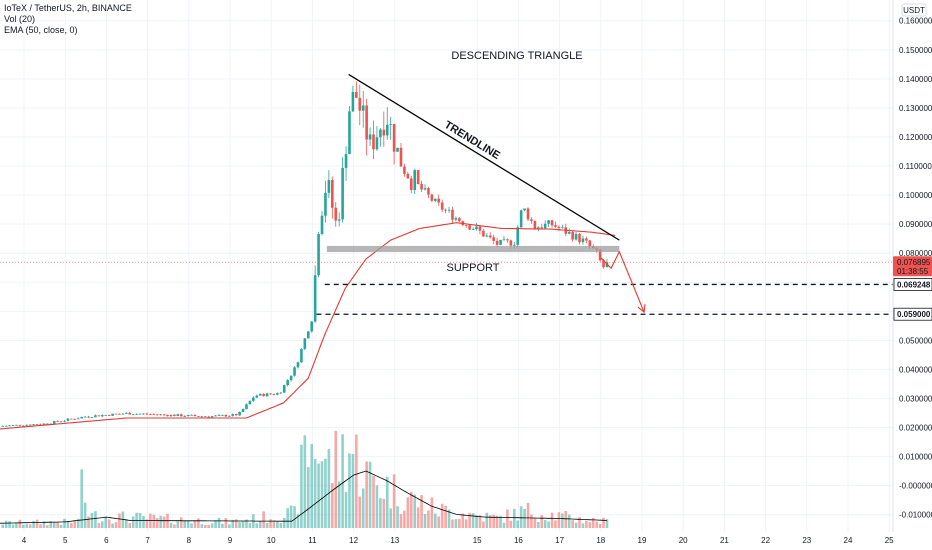 Image resolution: width=932 pixels, height=550 pixels. What do you see at coordinates (516, 56) in the screenshot?
I see `pattern-label: DESCENDING TRIANGLE` at bounding box center [516, 56].